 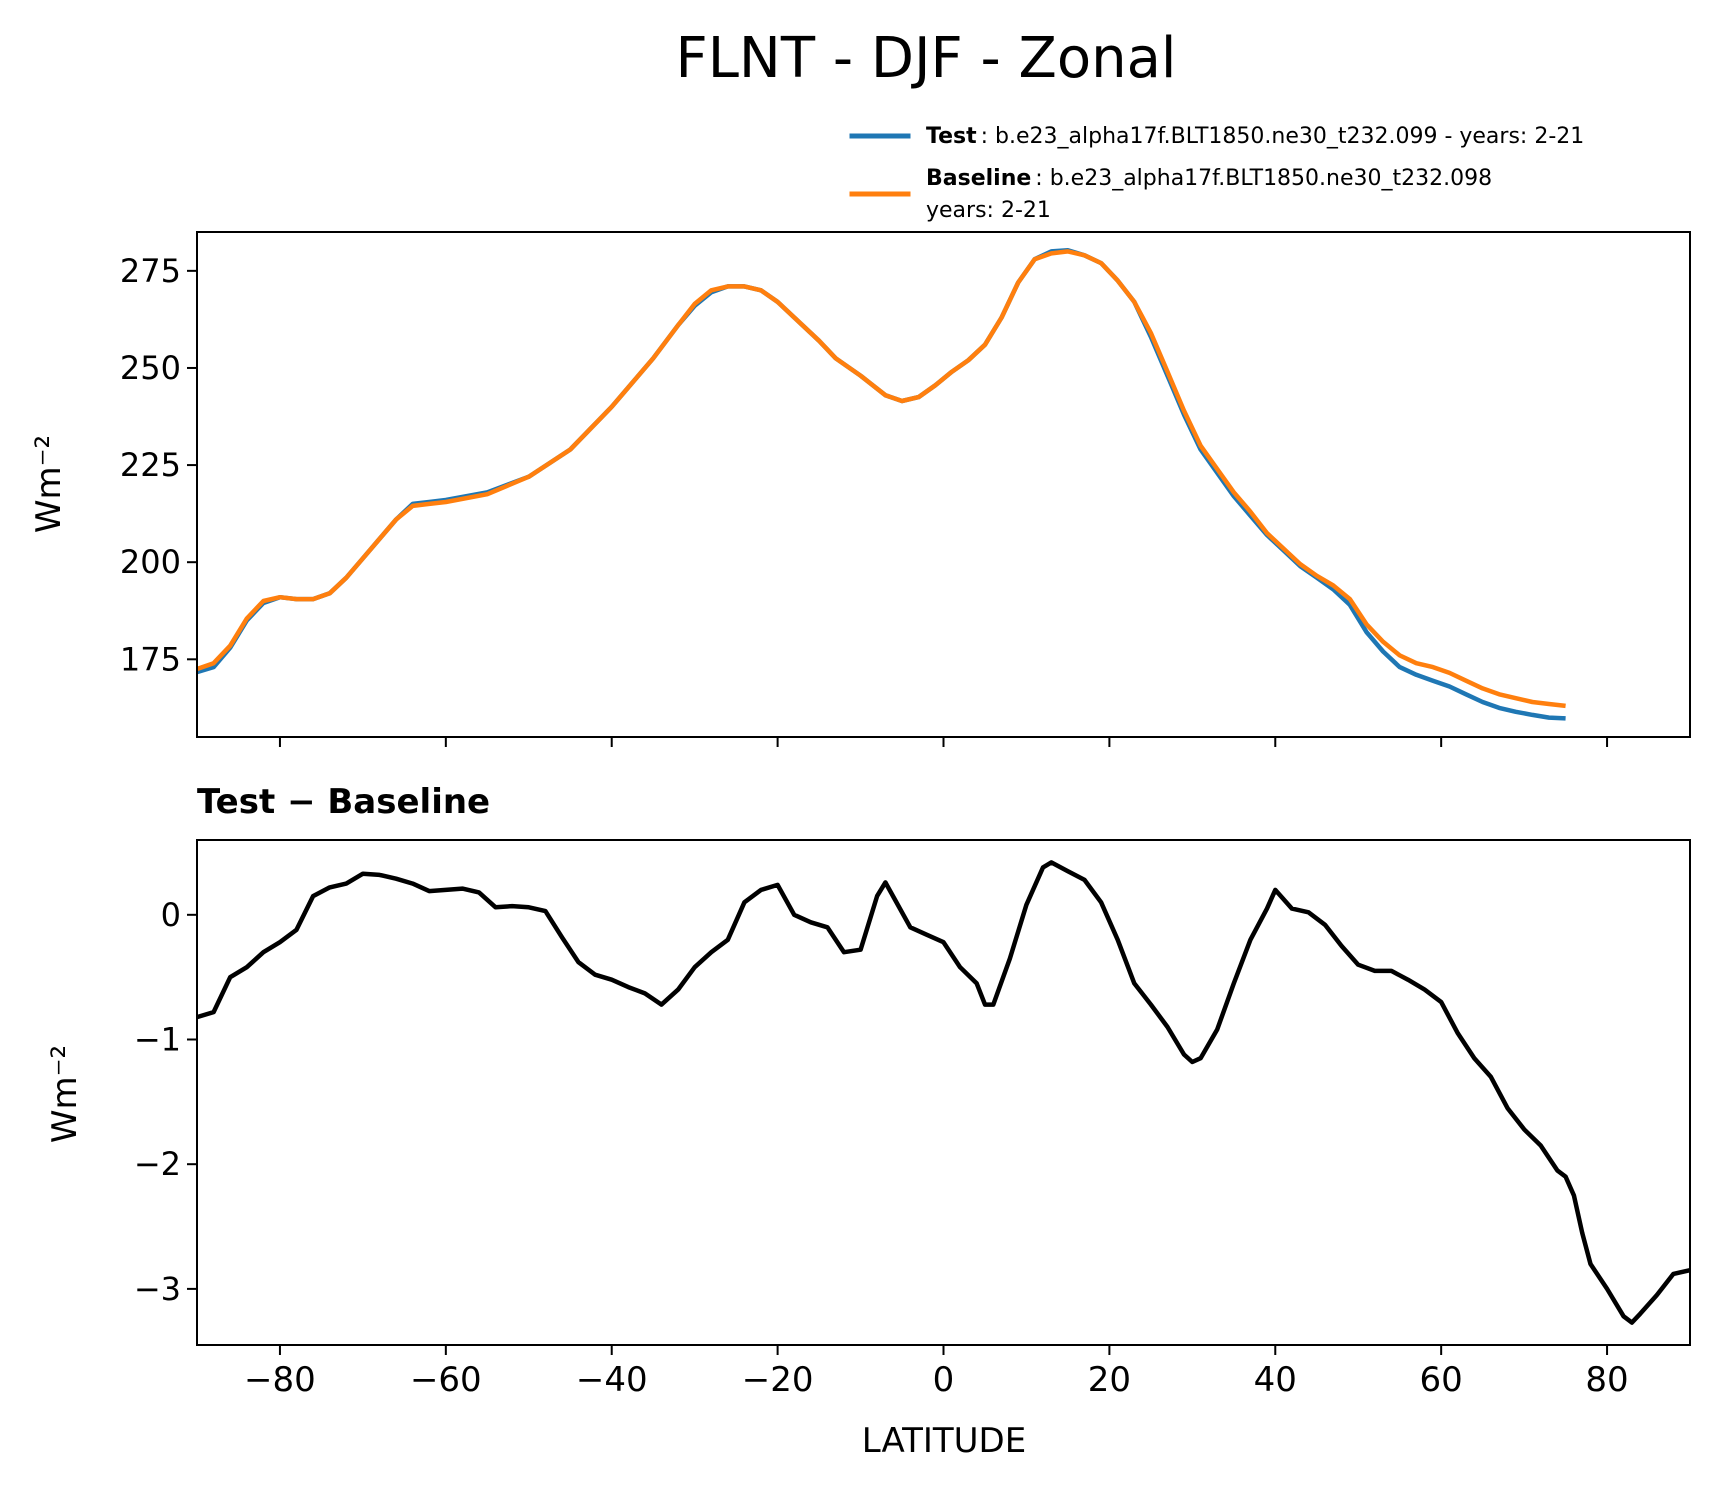 What do you see at coordinates (157, 1040) in the screenshot?
I see `bottom-ytick-label: −1` at bounding box center [157, 1040].